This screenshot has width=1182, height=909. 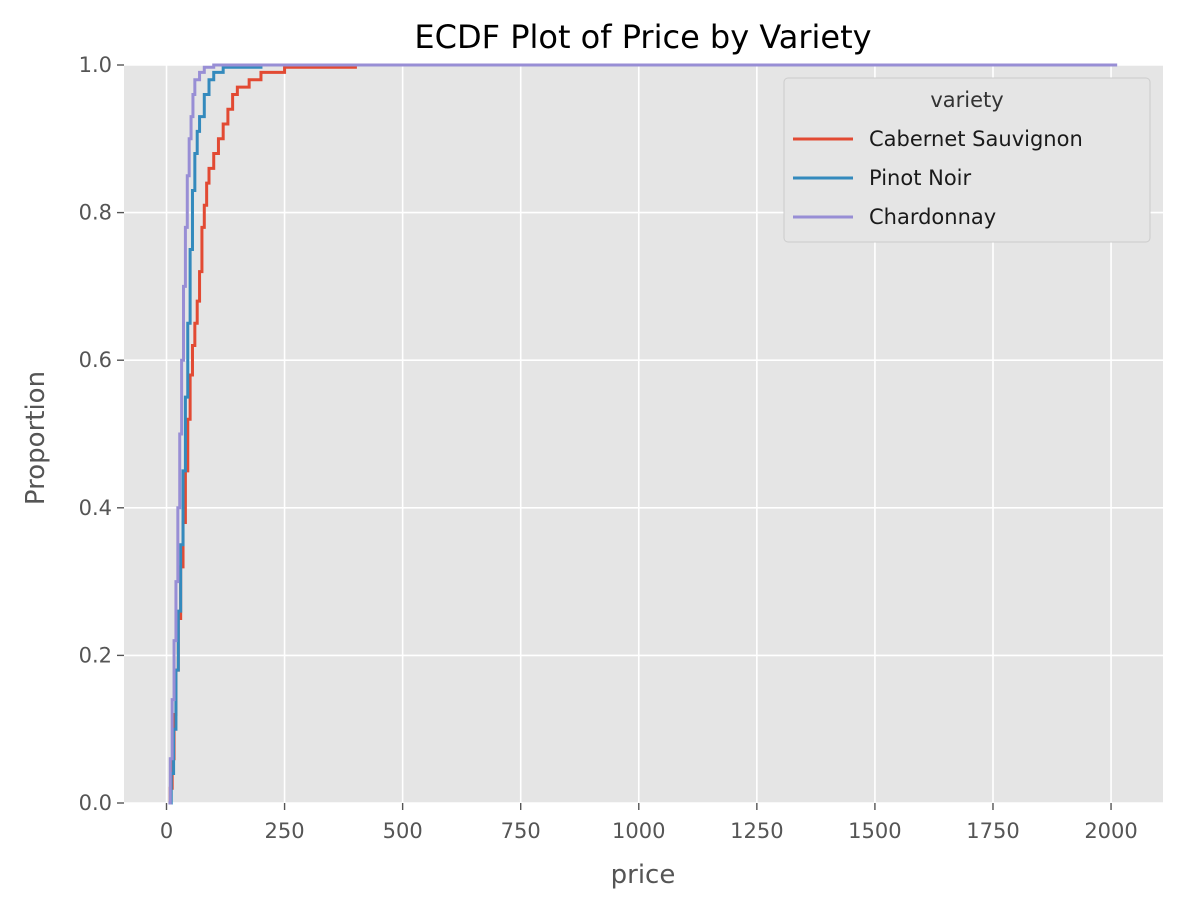 What do you see at coordinates (966, 100) in the screenshot?
I see `legend-title: variety` at bounding box center [966, 100].